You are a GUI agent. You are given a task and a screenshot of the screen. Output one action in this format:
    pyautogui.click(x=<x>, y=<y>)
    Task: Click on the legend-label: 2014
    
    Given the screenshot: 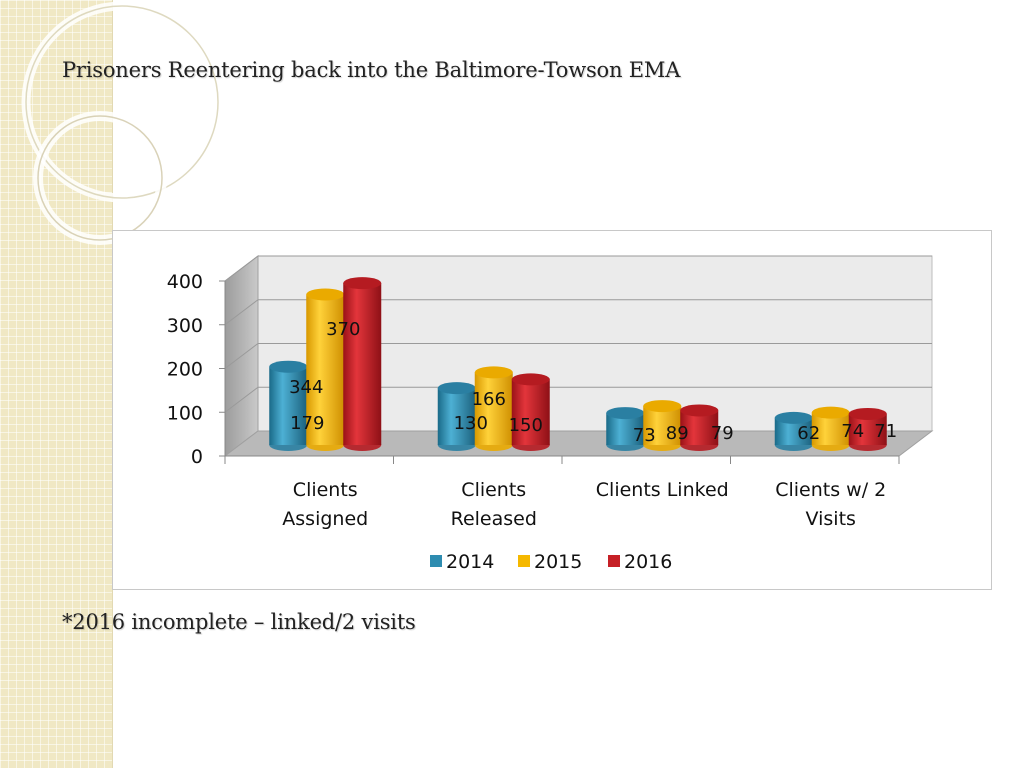 What is the action you would take?
    pyautogui.click(x=470, y=562)
    